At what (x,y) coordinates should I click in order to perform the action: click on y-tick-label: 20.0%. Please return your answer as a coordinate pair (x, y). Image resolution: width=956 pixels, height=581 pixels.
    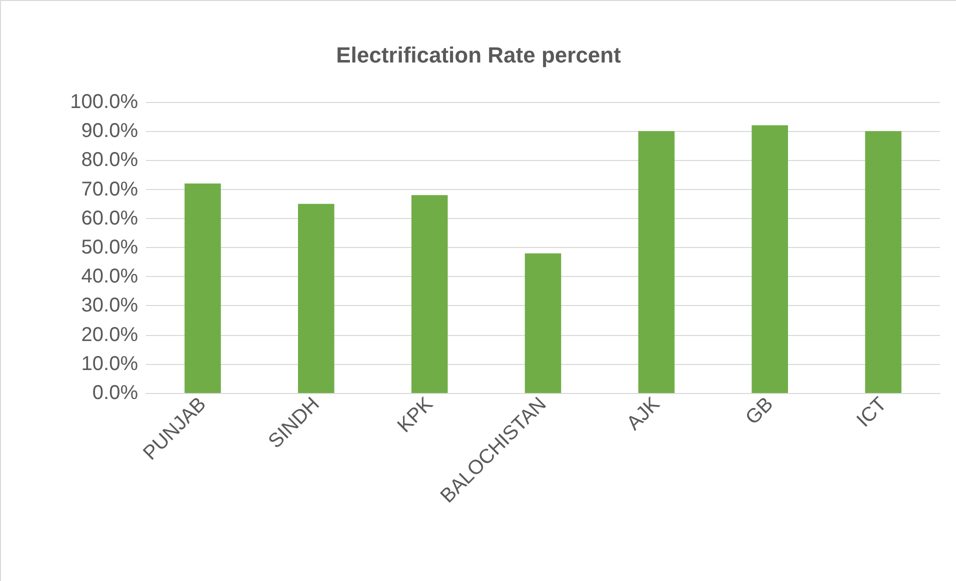
    Looking at the image, I should click on (109, 335).